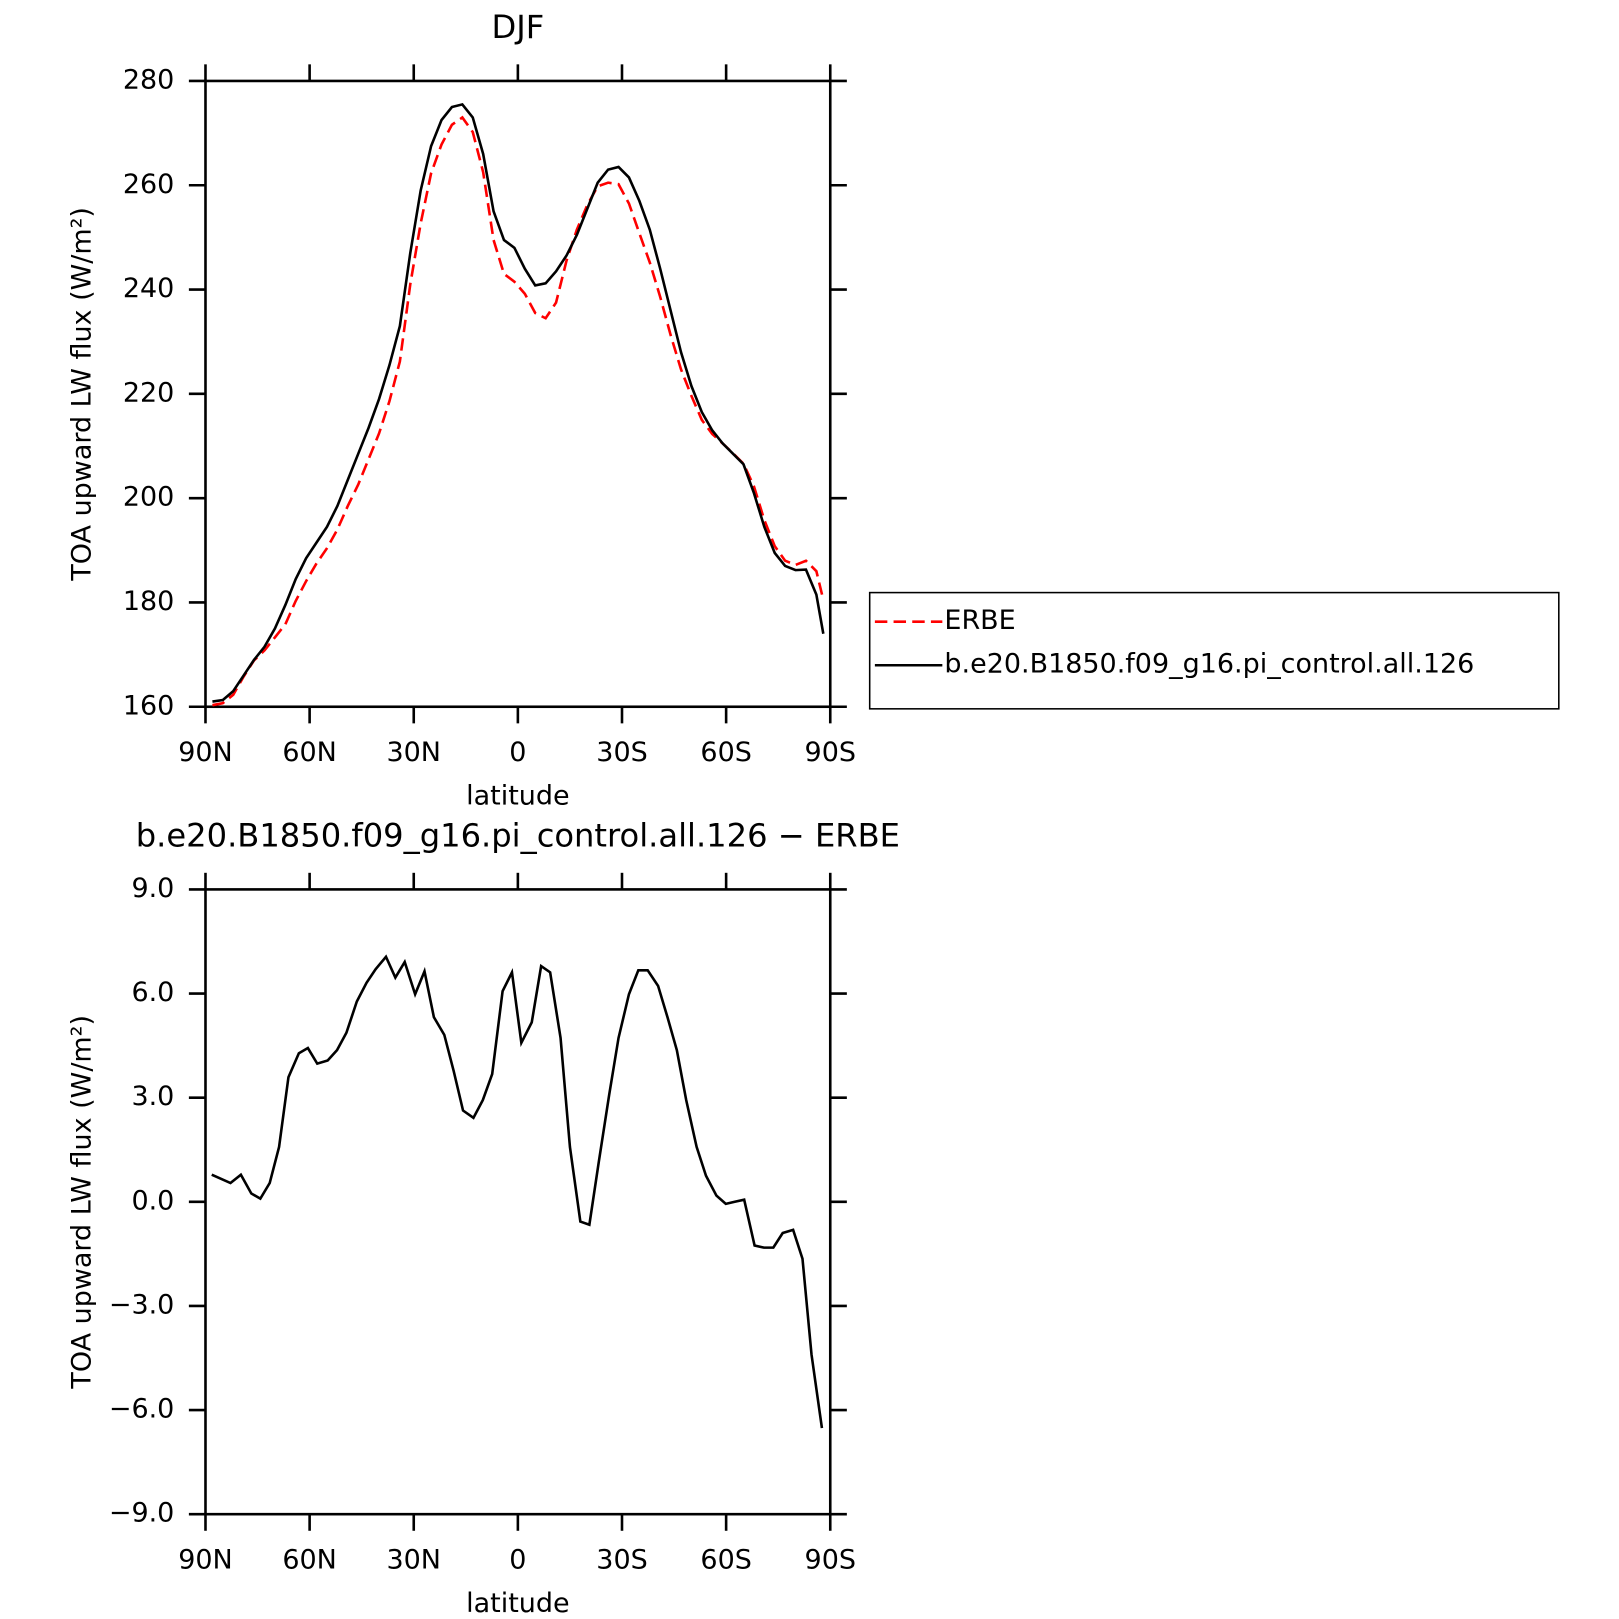 This screenshot has width=1619, height=1619. Describe the element at coordinates (152, 1096) in the screenshot. I see `y-tick-label: 3.0` at that location.